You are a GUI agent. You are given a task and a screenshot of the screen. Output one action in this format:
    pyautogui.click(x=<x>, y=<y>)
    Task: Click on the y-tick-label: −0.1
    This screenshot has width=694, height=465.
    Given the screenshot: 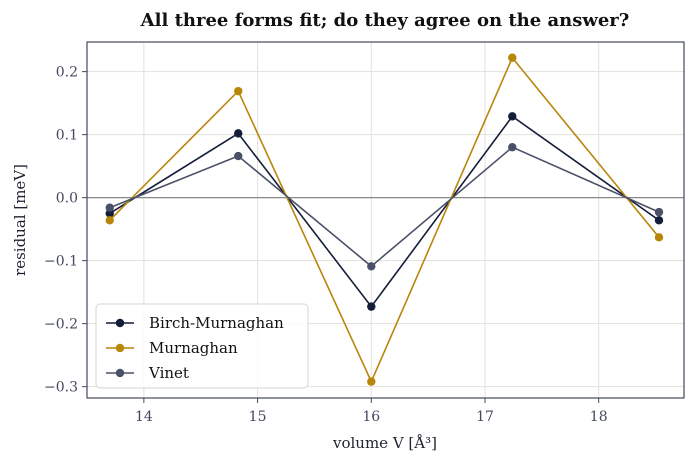 What is the action you would take?
    pyautogui.click(x=61, y=262)
    